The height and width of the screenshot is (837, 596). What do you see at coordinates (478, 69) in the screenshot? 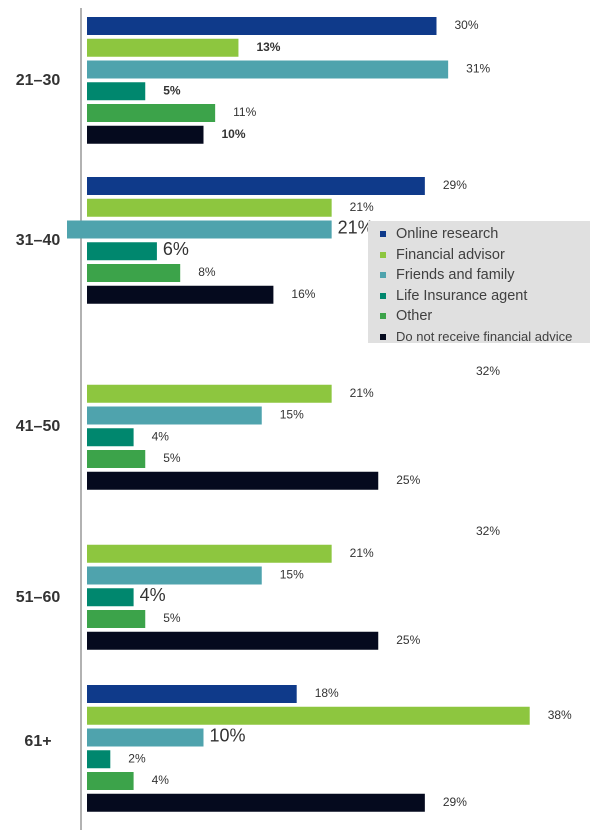
I see `value-label: 31%` at bounding box center [478, 69].